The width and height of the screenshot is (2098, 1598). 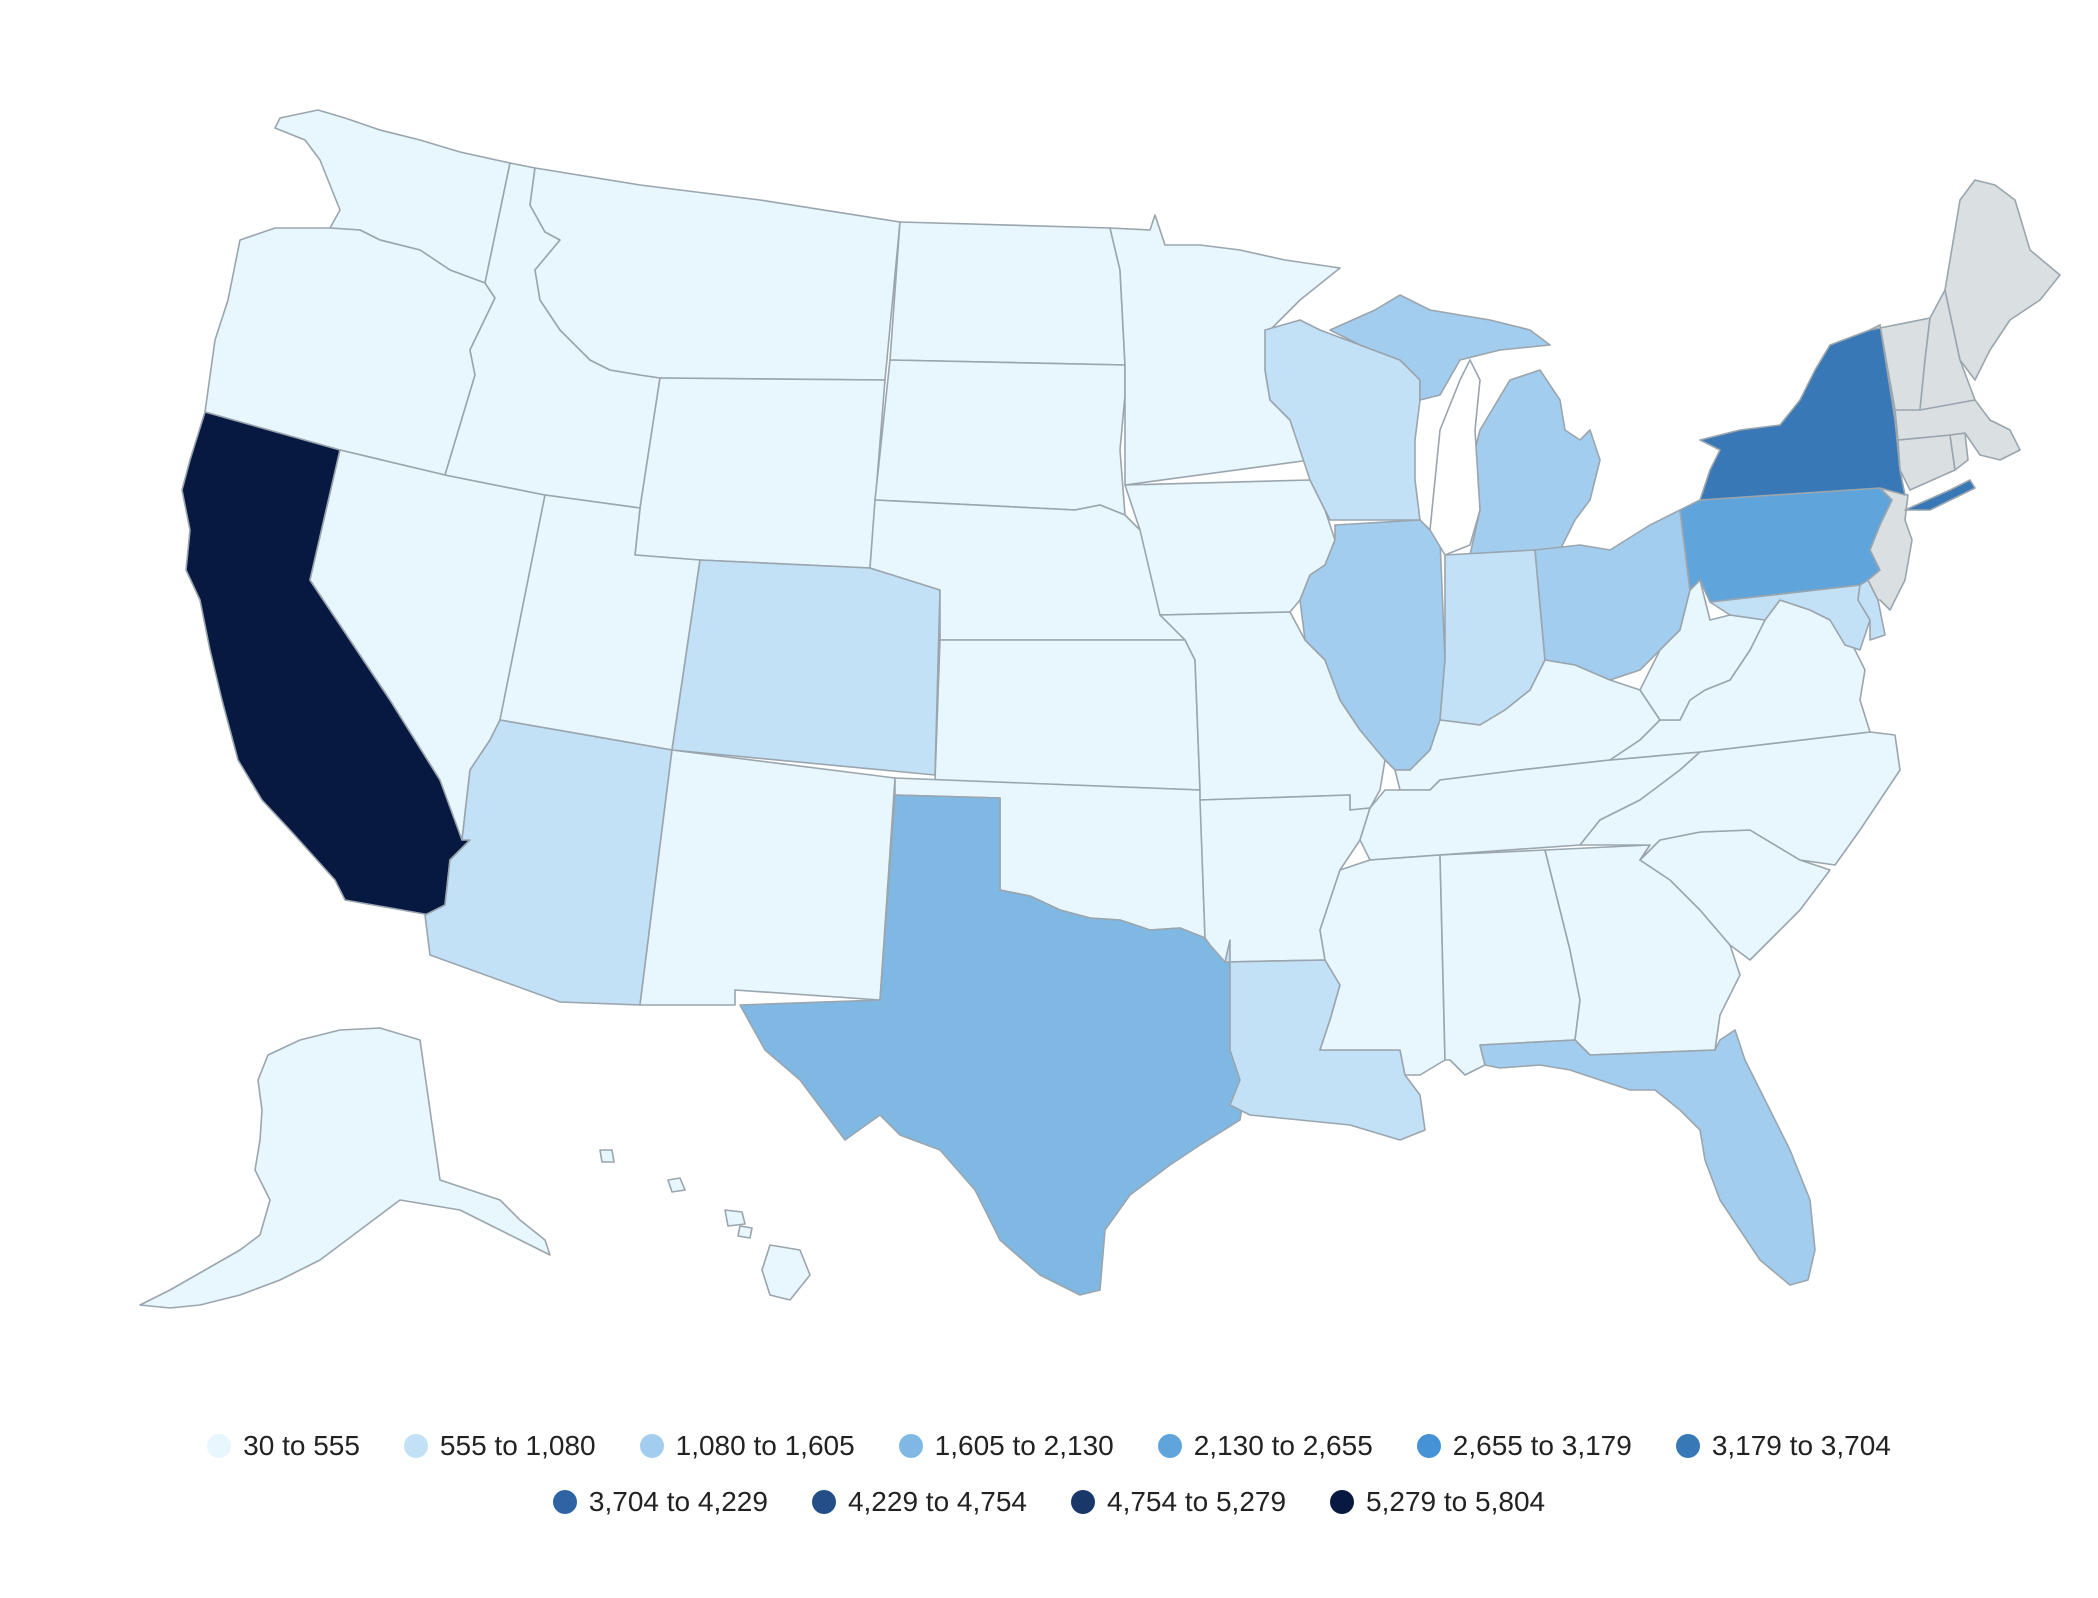 What do you see at coordinates (2002, 280) in the screenshot?
I see `state-maine` at bounding box center [2002, 280].